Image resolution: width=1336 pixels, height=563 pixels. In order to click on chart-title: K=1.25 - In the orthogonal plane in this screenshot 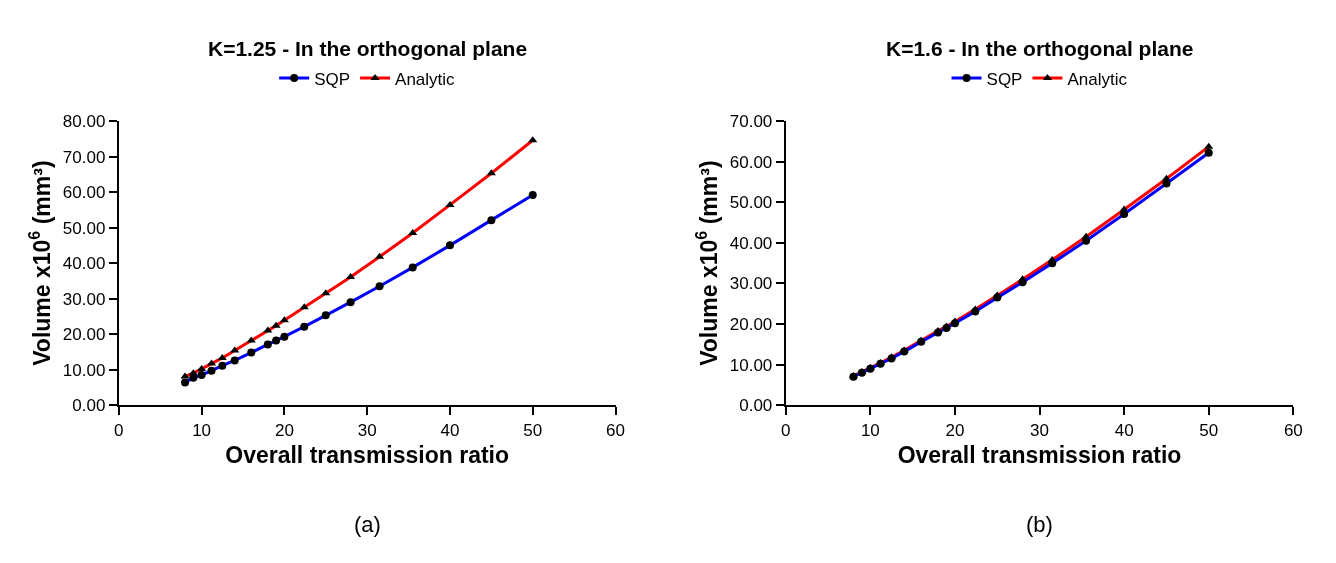, I will do `click(368, 48)`.